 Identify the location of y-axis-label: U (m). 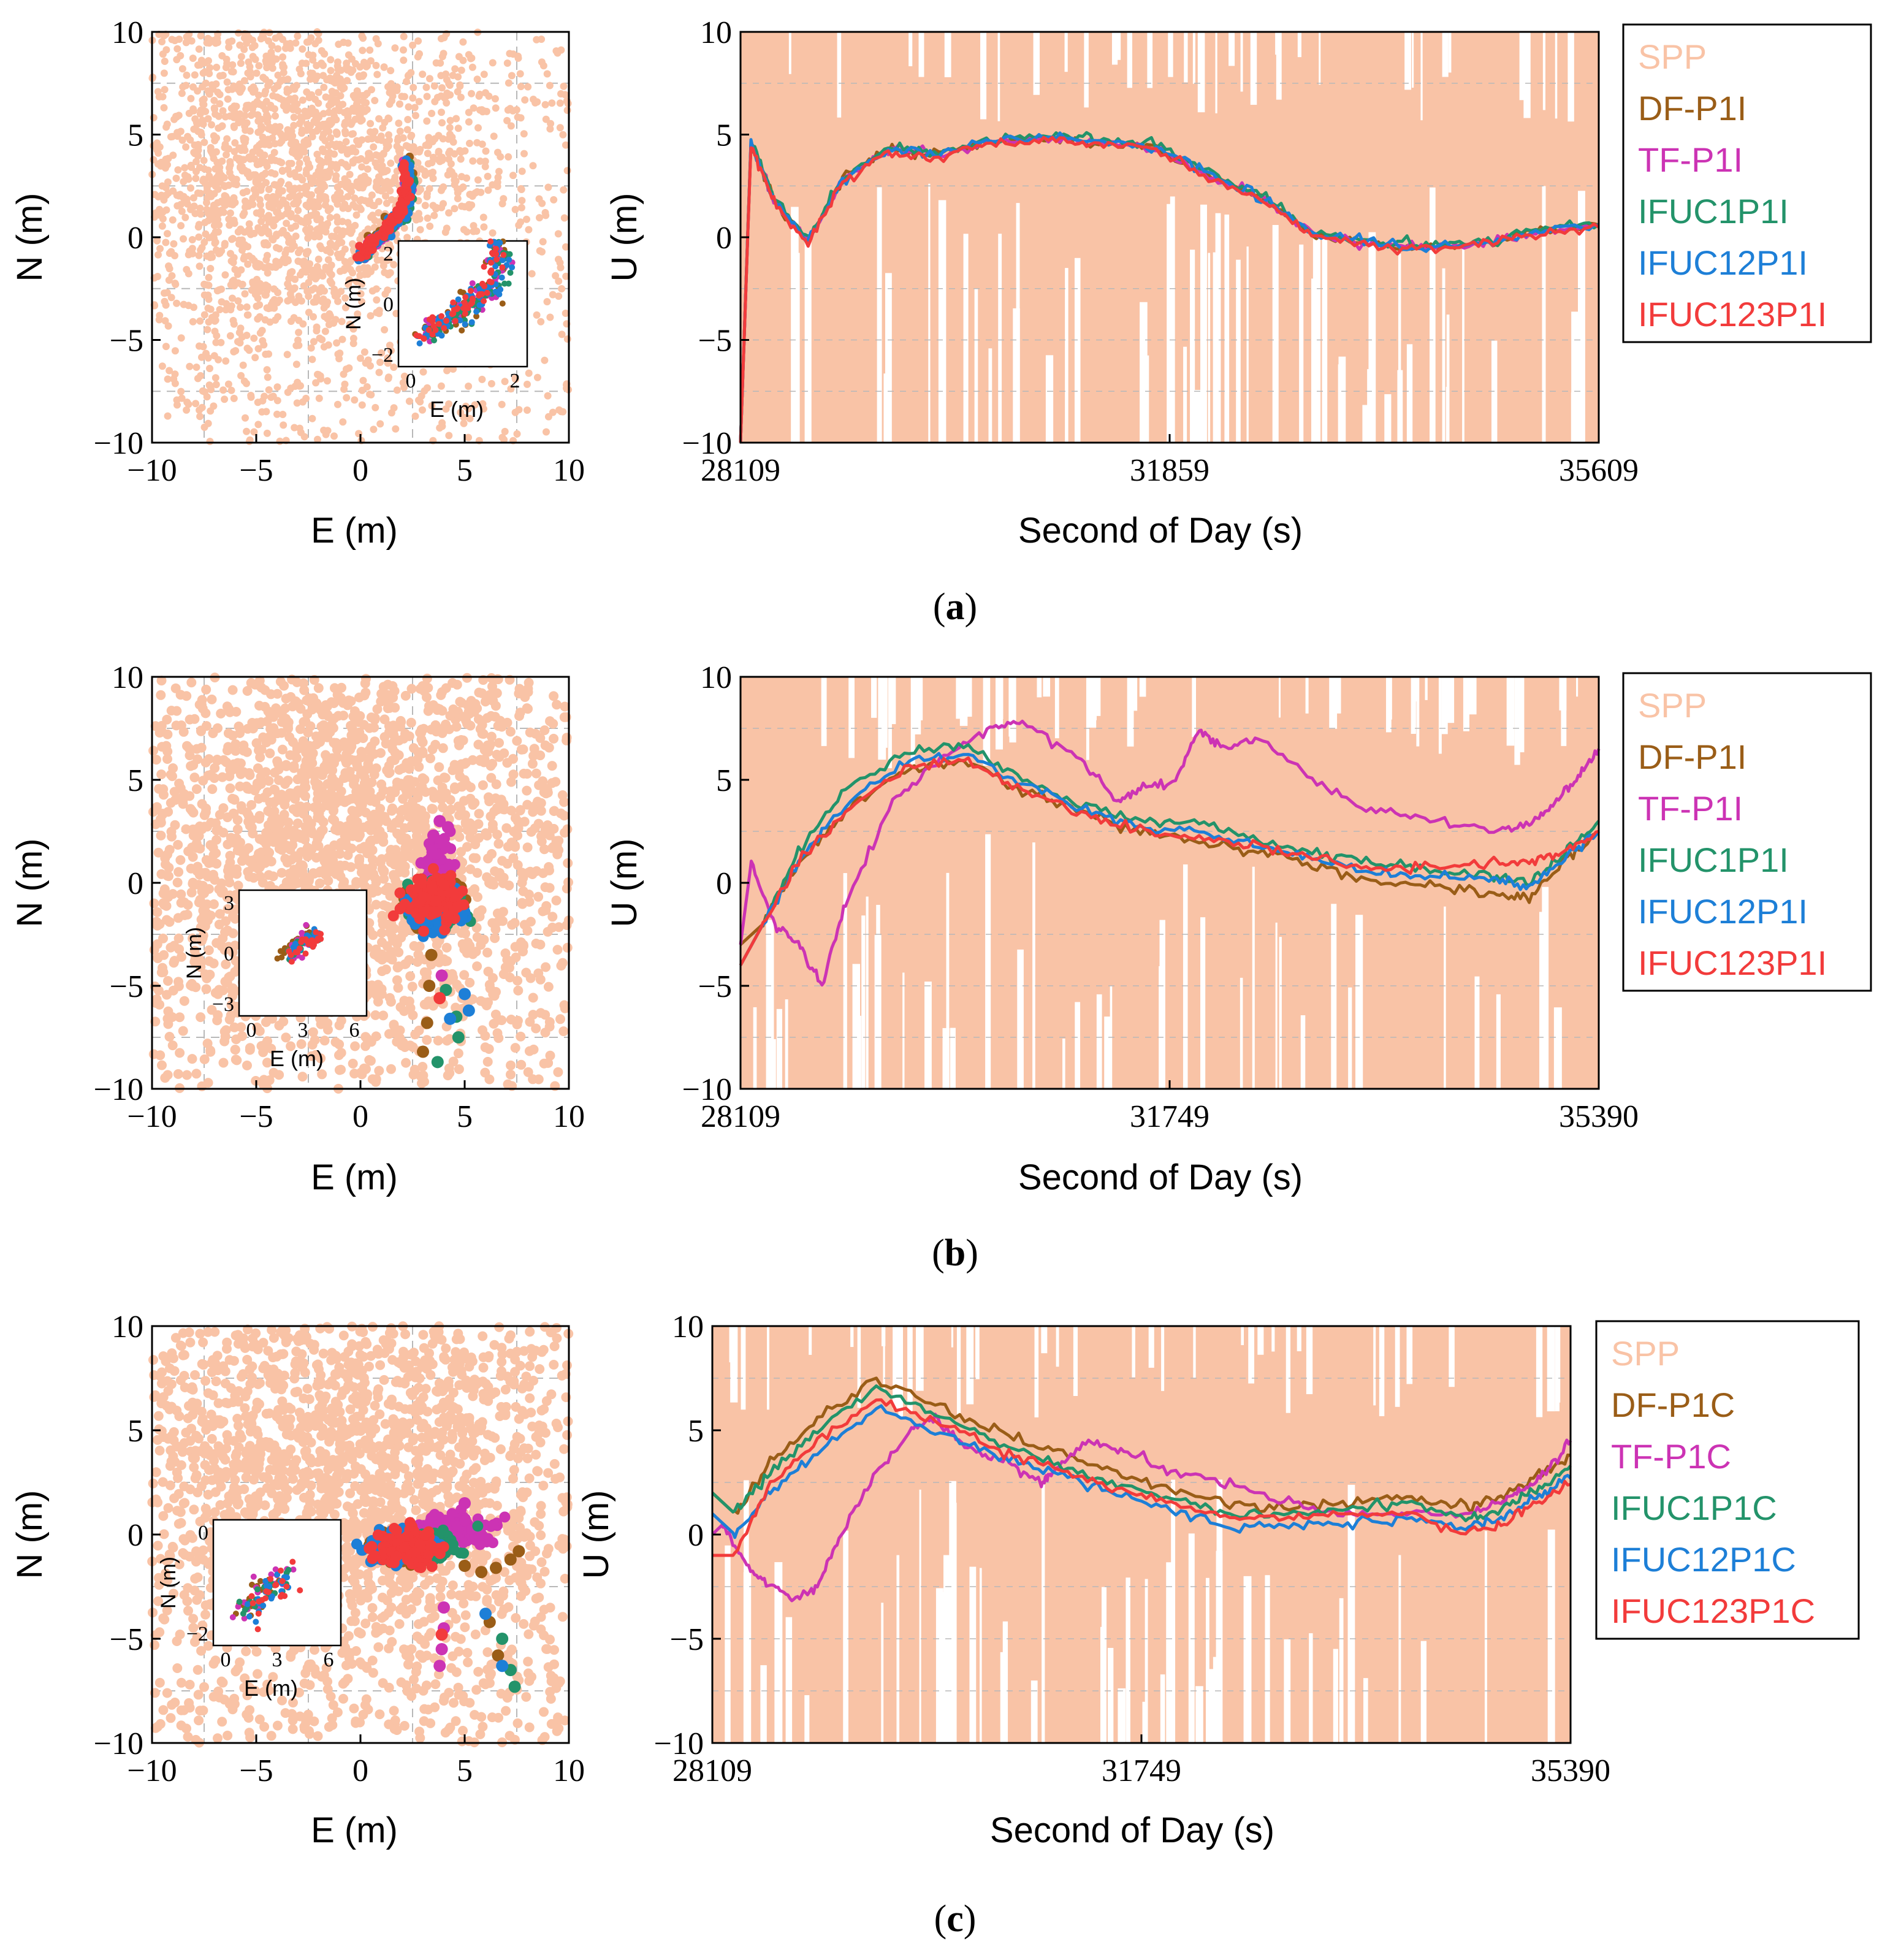
(624, 237).